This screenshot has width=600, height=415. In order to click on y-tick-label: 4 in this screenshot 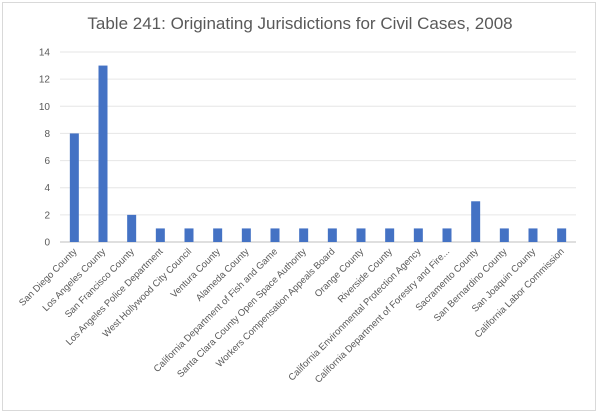, I will do `click(47, 188)`.